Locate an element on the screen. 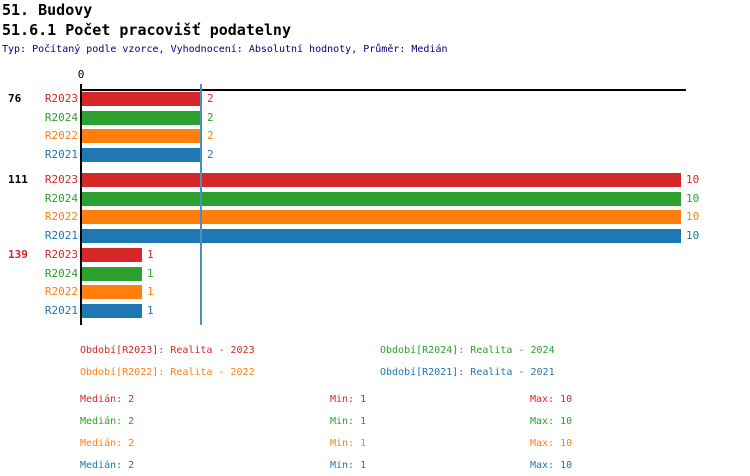  bar-139-R2024 is located at coordinates (112, 274).